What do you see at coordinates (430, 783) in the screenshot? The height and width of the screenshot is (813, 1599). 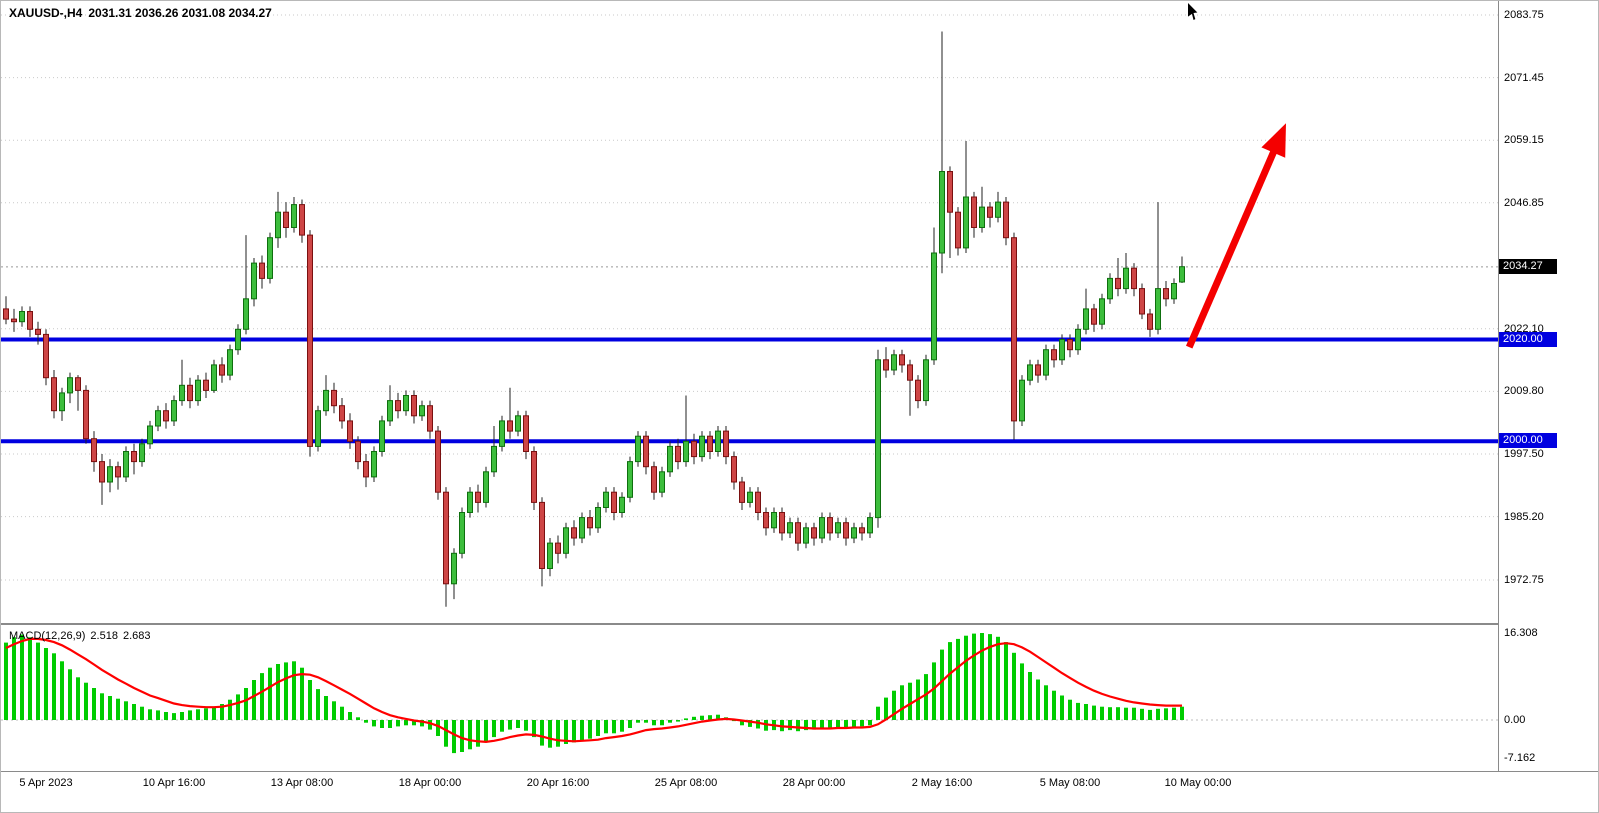 I see `time-axis-label: 18 Apr 00:00` at bounding box center [430, 783].